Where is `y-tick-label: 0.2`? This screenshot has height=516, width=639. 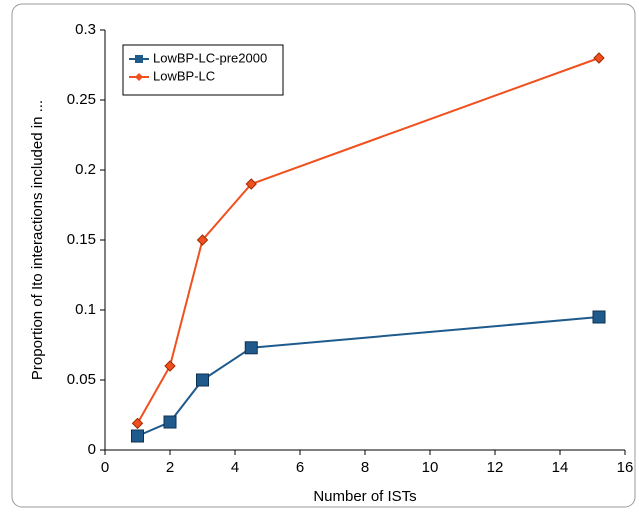
y-tick-label: 0.2 is located at coordinates (85, 169).